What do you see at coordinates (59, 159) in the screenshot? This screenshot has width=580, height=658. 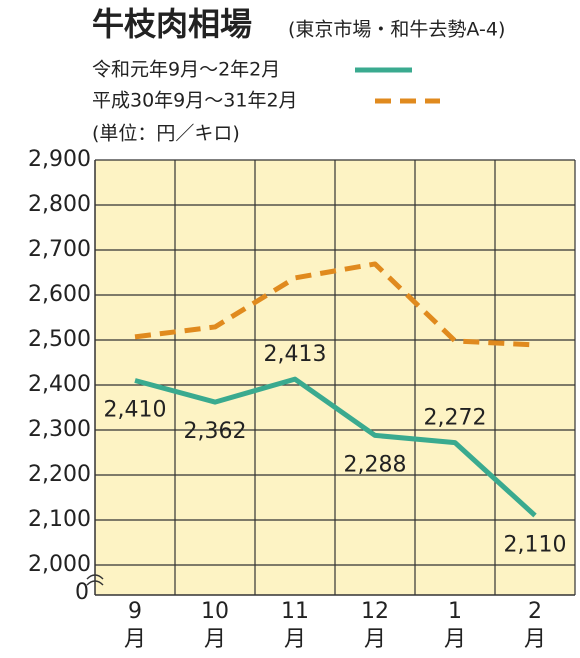 I see `y-tick-label: 2,900` at bounding box center [59, 159].